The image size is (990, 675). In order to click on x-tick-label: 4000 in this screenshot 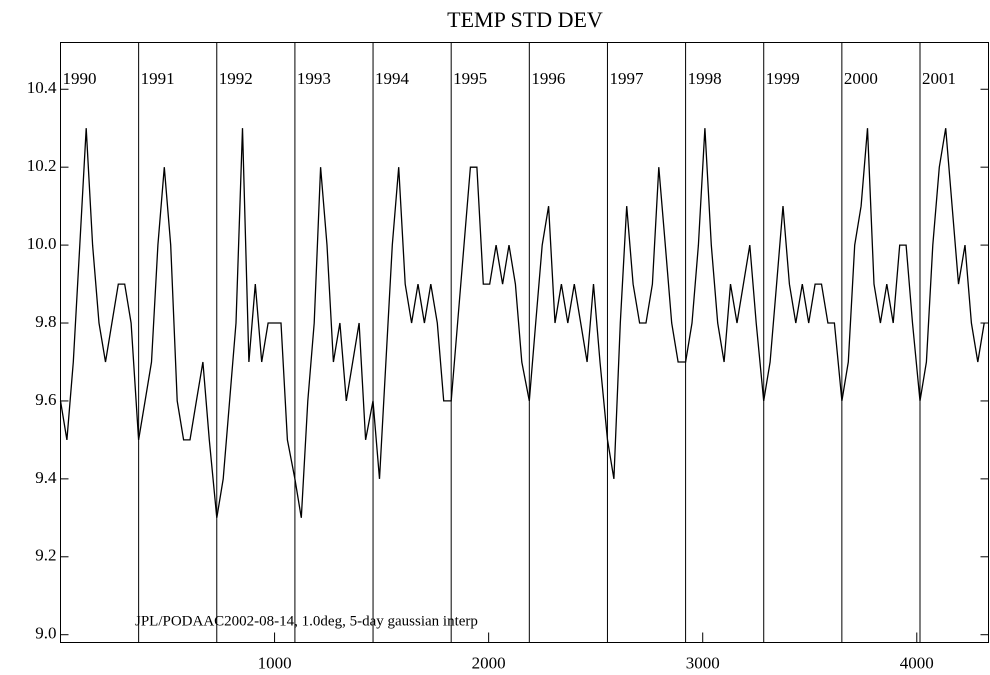, I will do `click(917, 662)`.